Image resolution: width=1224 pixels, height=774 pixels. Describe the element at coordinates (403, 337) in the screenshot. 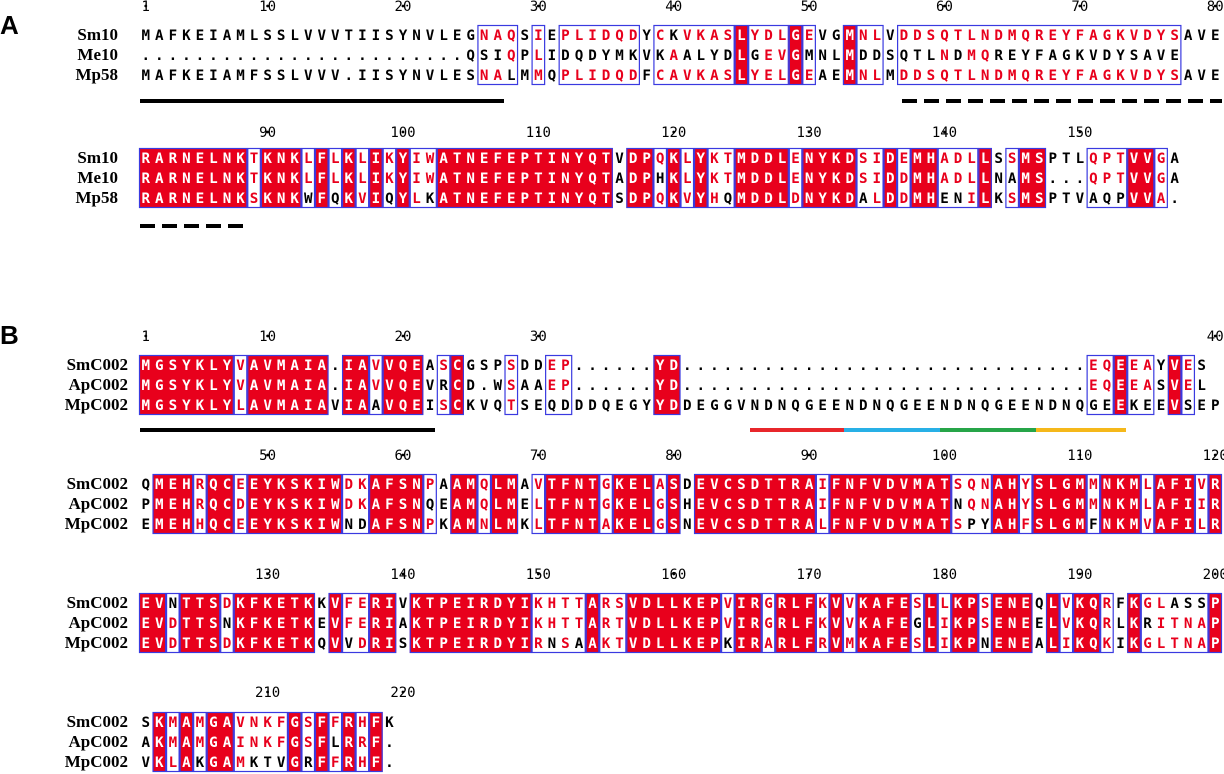

I see `ruler-label: 20` at that location.